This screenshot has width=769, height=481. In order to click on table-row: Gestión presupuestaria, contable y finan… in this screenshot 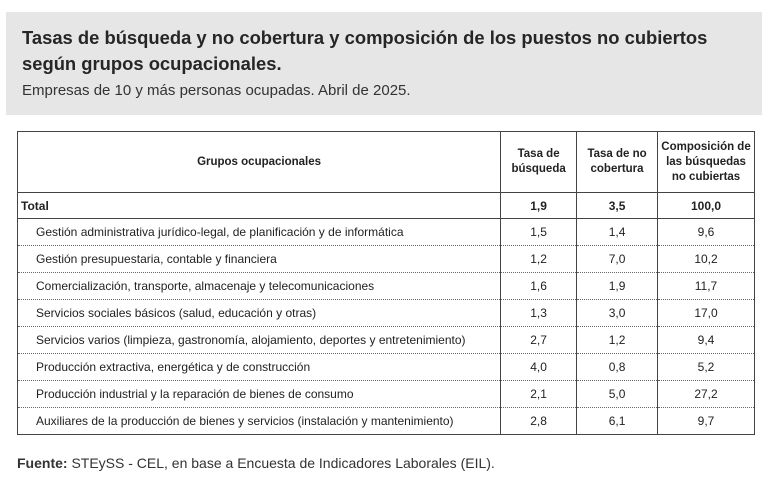, I will do `click(385, 259)`.